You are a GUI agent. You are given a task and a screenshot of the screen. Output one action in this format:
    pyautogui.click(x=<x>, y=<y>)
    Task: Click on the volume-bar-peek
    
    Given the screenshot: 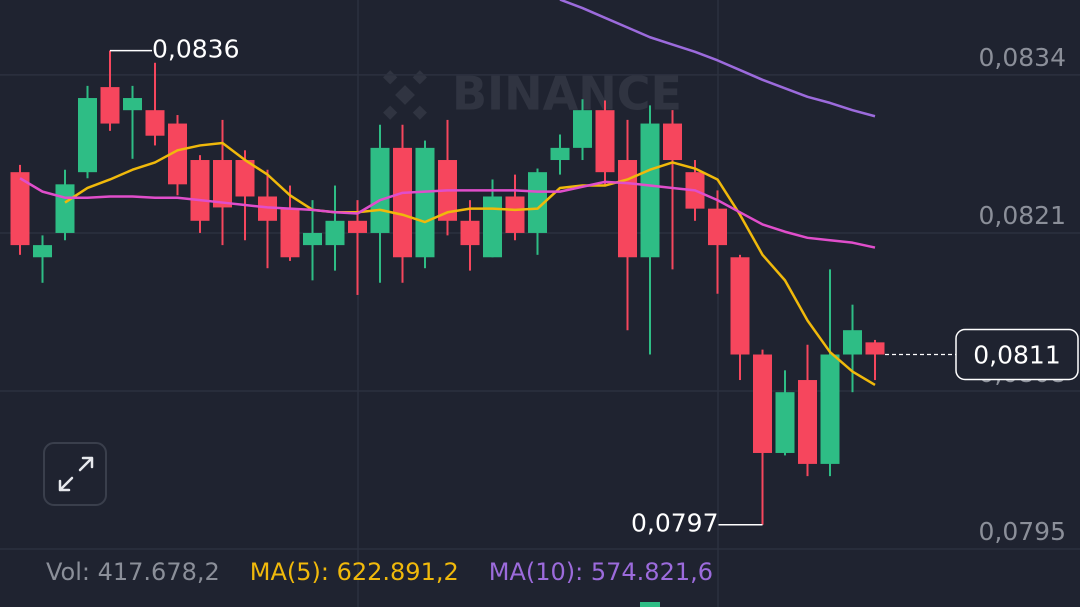 What is the action you would take?
    pyautogui.click(x=650, y=604)
    